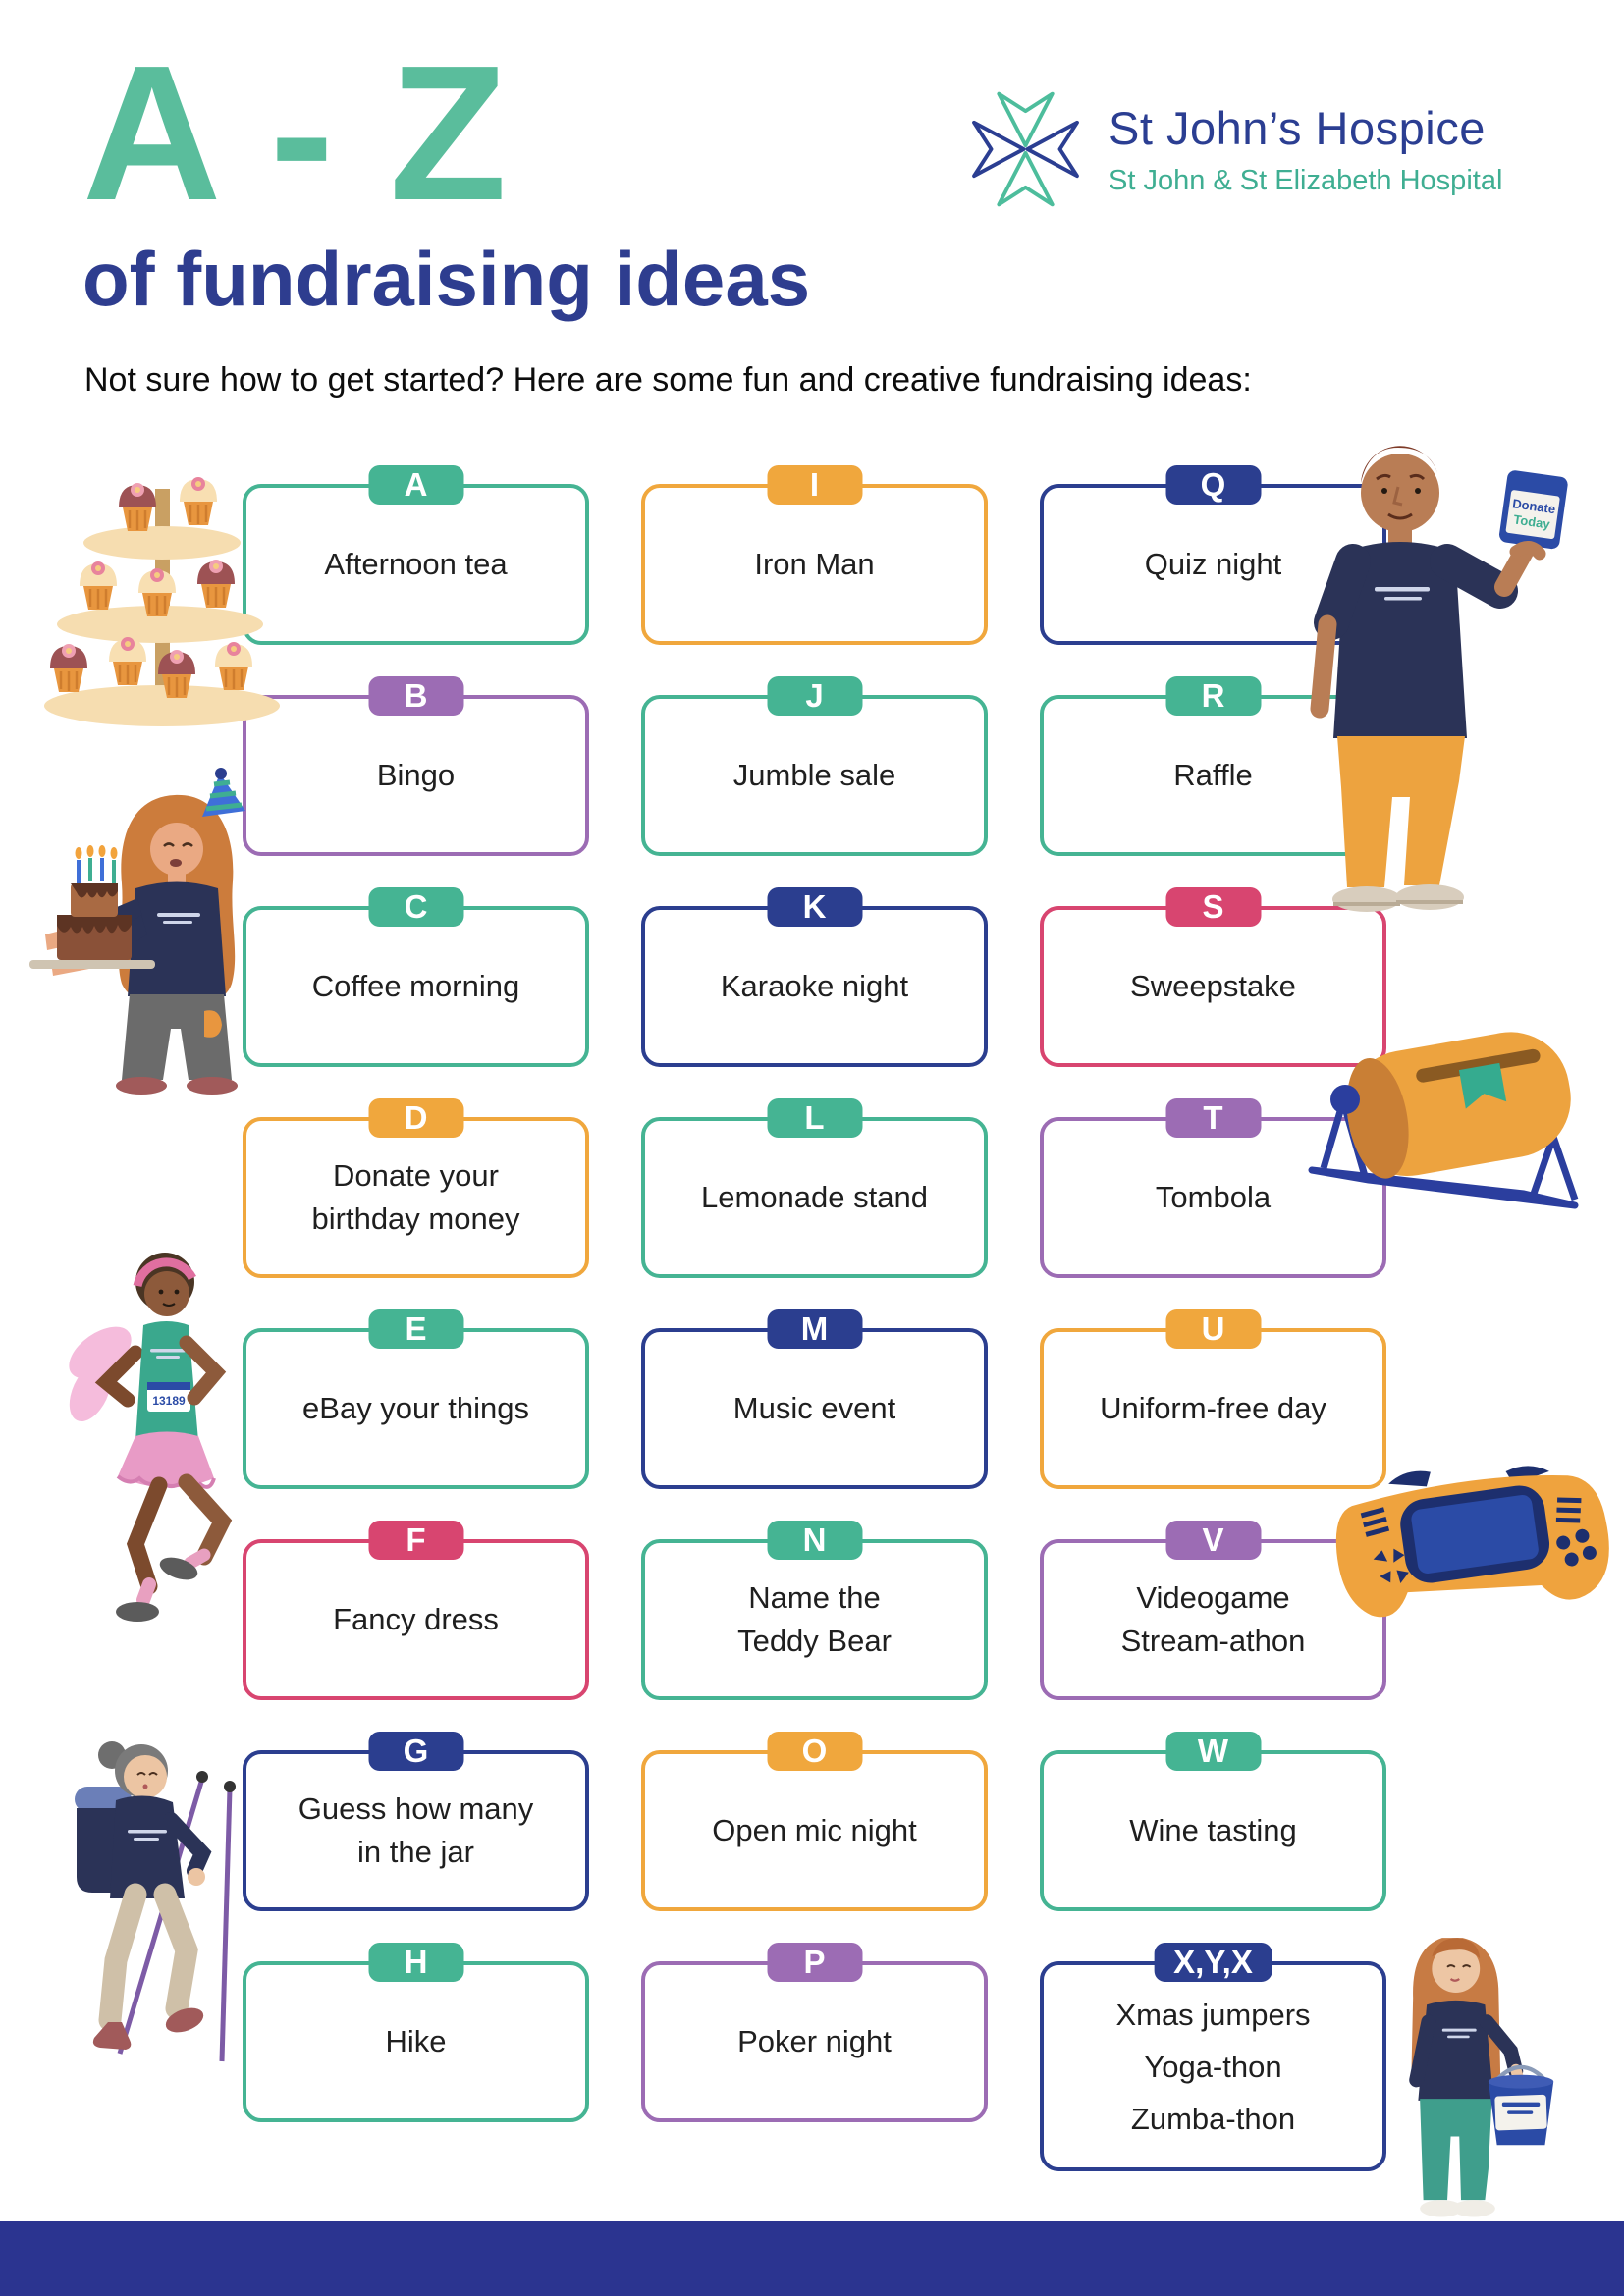 This screenshot has width=1624, height=2296. Describe the element at coordinates (415, 1852) in the screenshot. I see `idea-label-line: in the jar` at that location.